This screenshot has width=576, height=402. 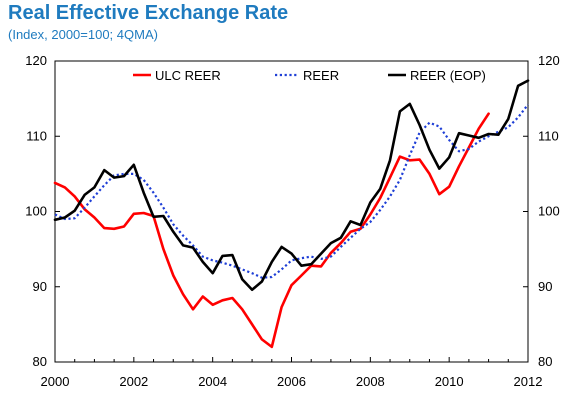 What do you see at coordinates (55, 381) in the screenshot?
I see `x-tick-label: 2000` at bounding box center [55, 381].